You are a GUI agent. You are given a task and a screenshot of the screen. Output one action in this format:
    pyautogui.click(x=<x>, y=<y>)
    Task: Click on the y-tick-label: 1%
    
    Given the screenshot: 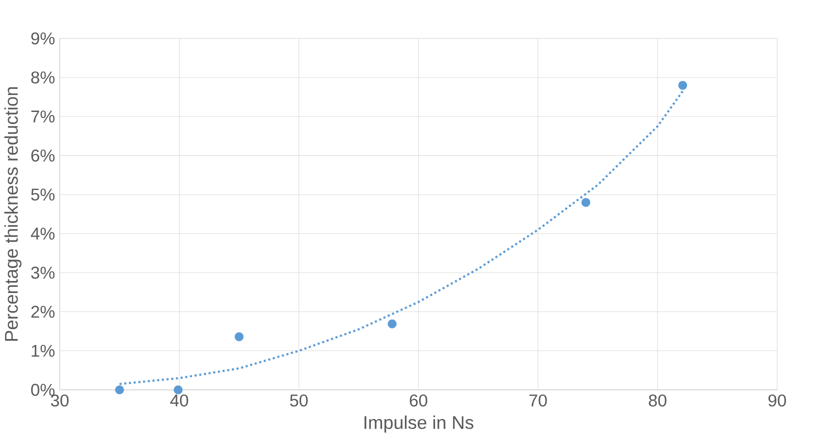 What is the action you would take?
    pyautogui.click(x=43, y=350)
    